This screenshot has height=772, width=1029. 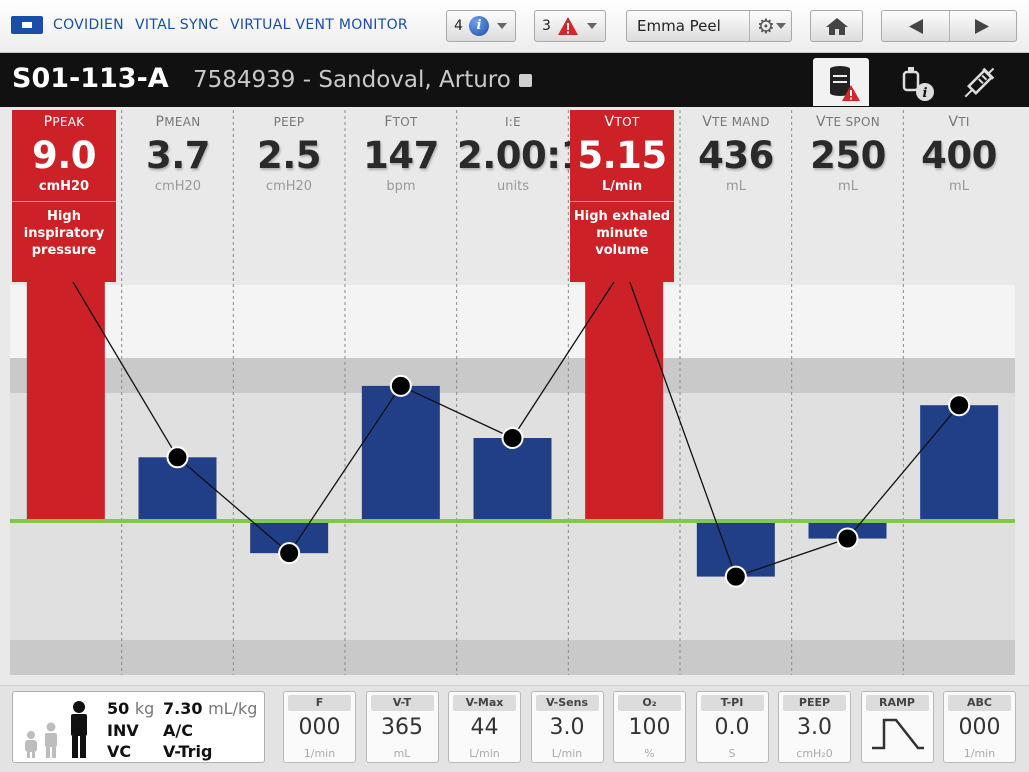 I want to click on param-label: PMEAN, so click(x=178, y=122).